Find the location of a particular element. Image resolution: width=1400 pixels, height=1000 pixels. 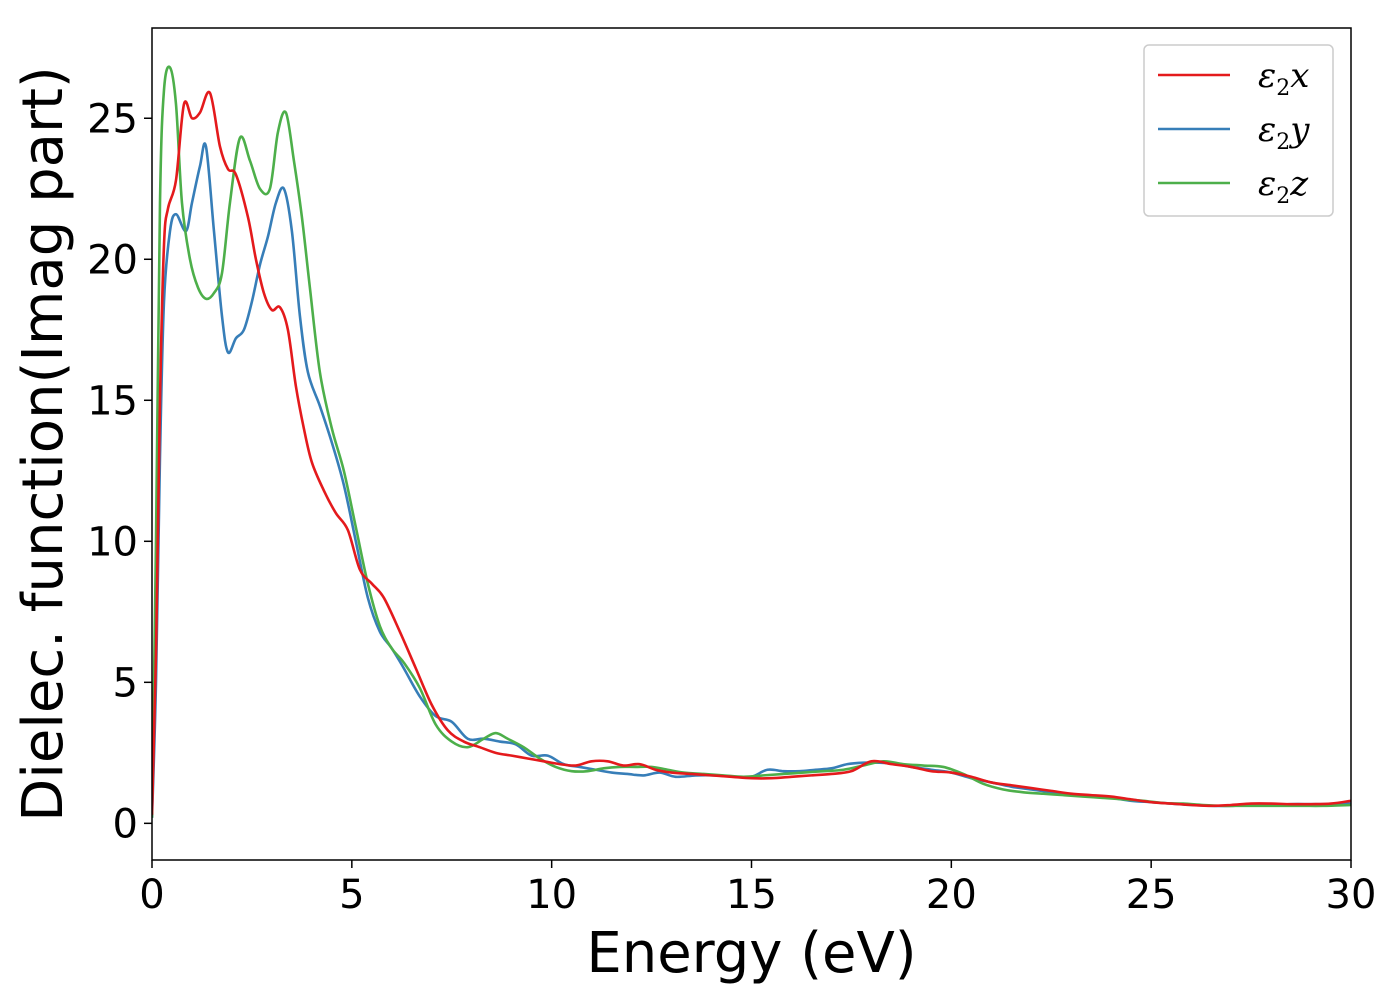

legend: ε2x ε2y ε2z is located at coordinates (1238, 130).